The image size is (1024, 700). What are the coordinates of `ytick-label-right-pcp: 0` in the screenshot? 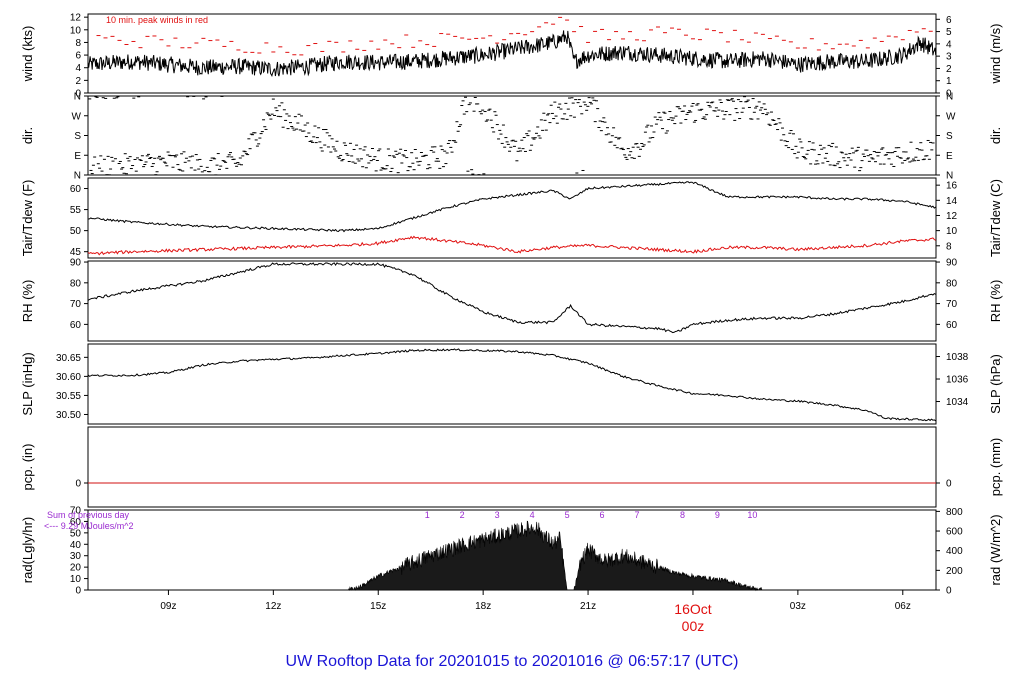 It's located at (949, 484).